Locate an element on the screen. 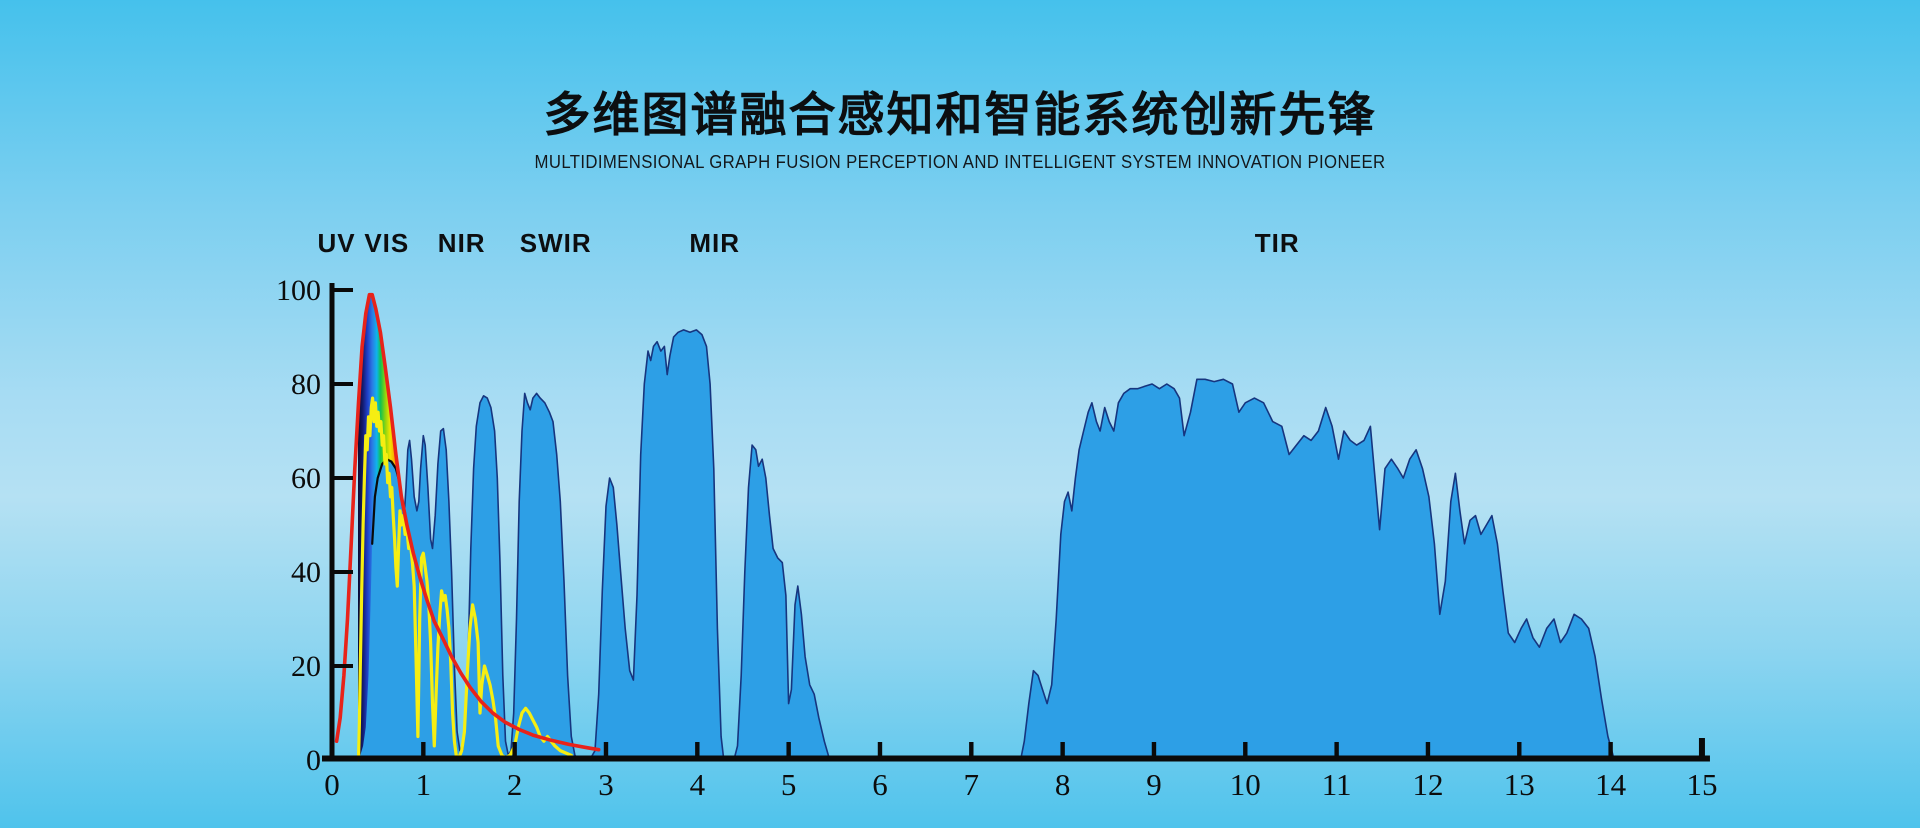  band-label-vis: VIS is located at coordinates (387, 243).